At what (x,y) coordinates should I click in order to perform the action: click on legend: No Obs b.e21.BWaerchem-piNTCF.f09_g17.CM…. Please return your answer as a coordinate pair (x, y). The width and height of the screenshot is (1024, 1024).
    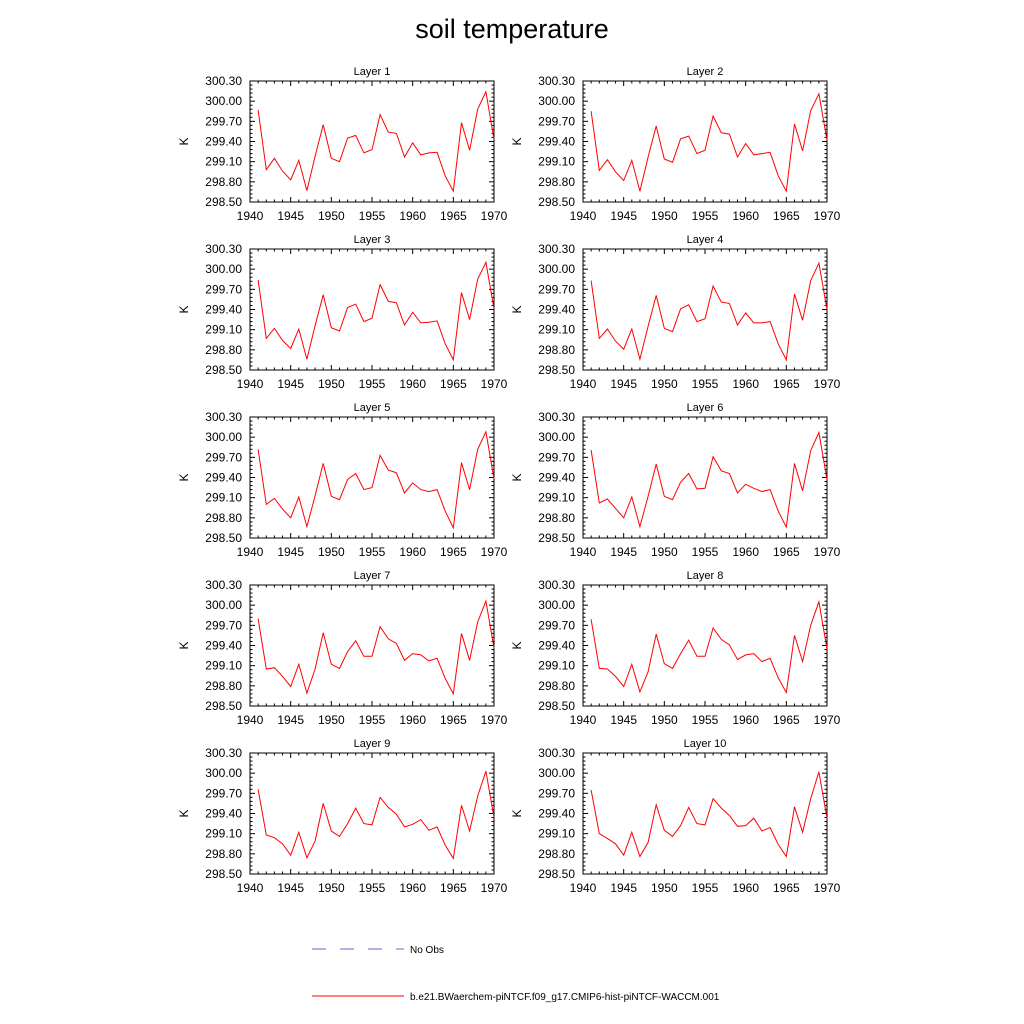
    Looking at the image, I should click on (516, 974).